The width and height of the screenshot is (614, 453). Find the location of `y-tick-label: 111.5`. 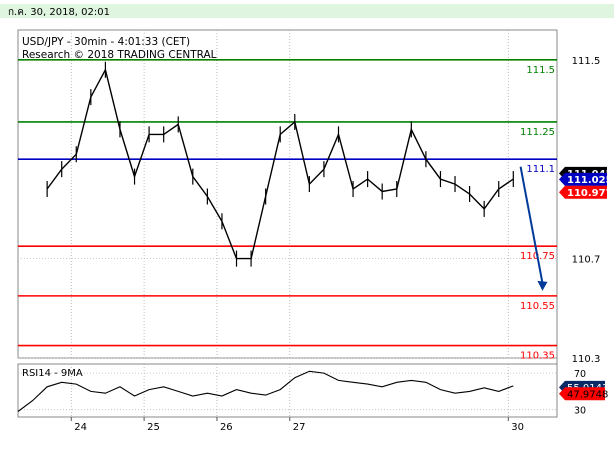

y-tick-label: 111.5 is located at coordinates (586, 61).